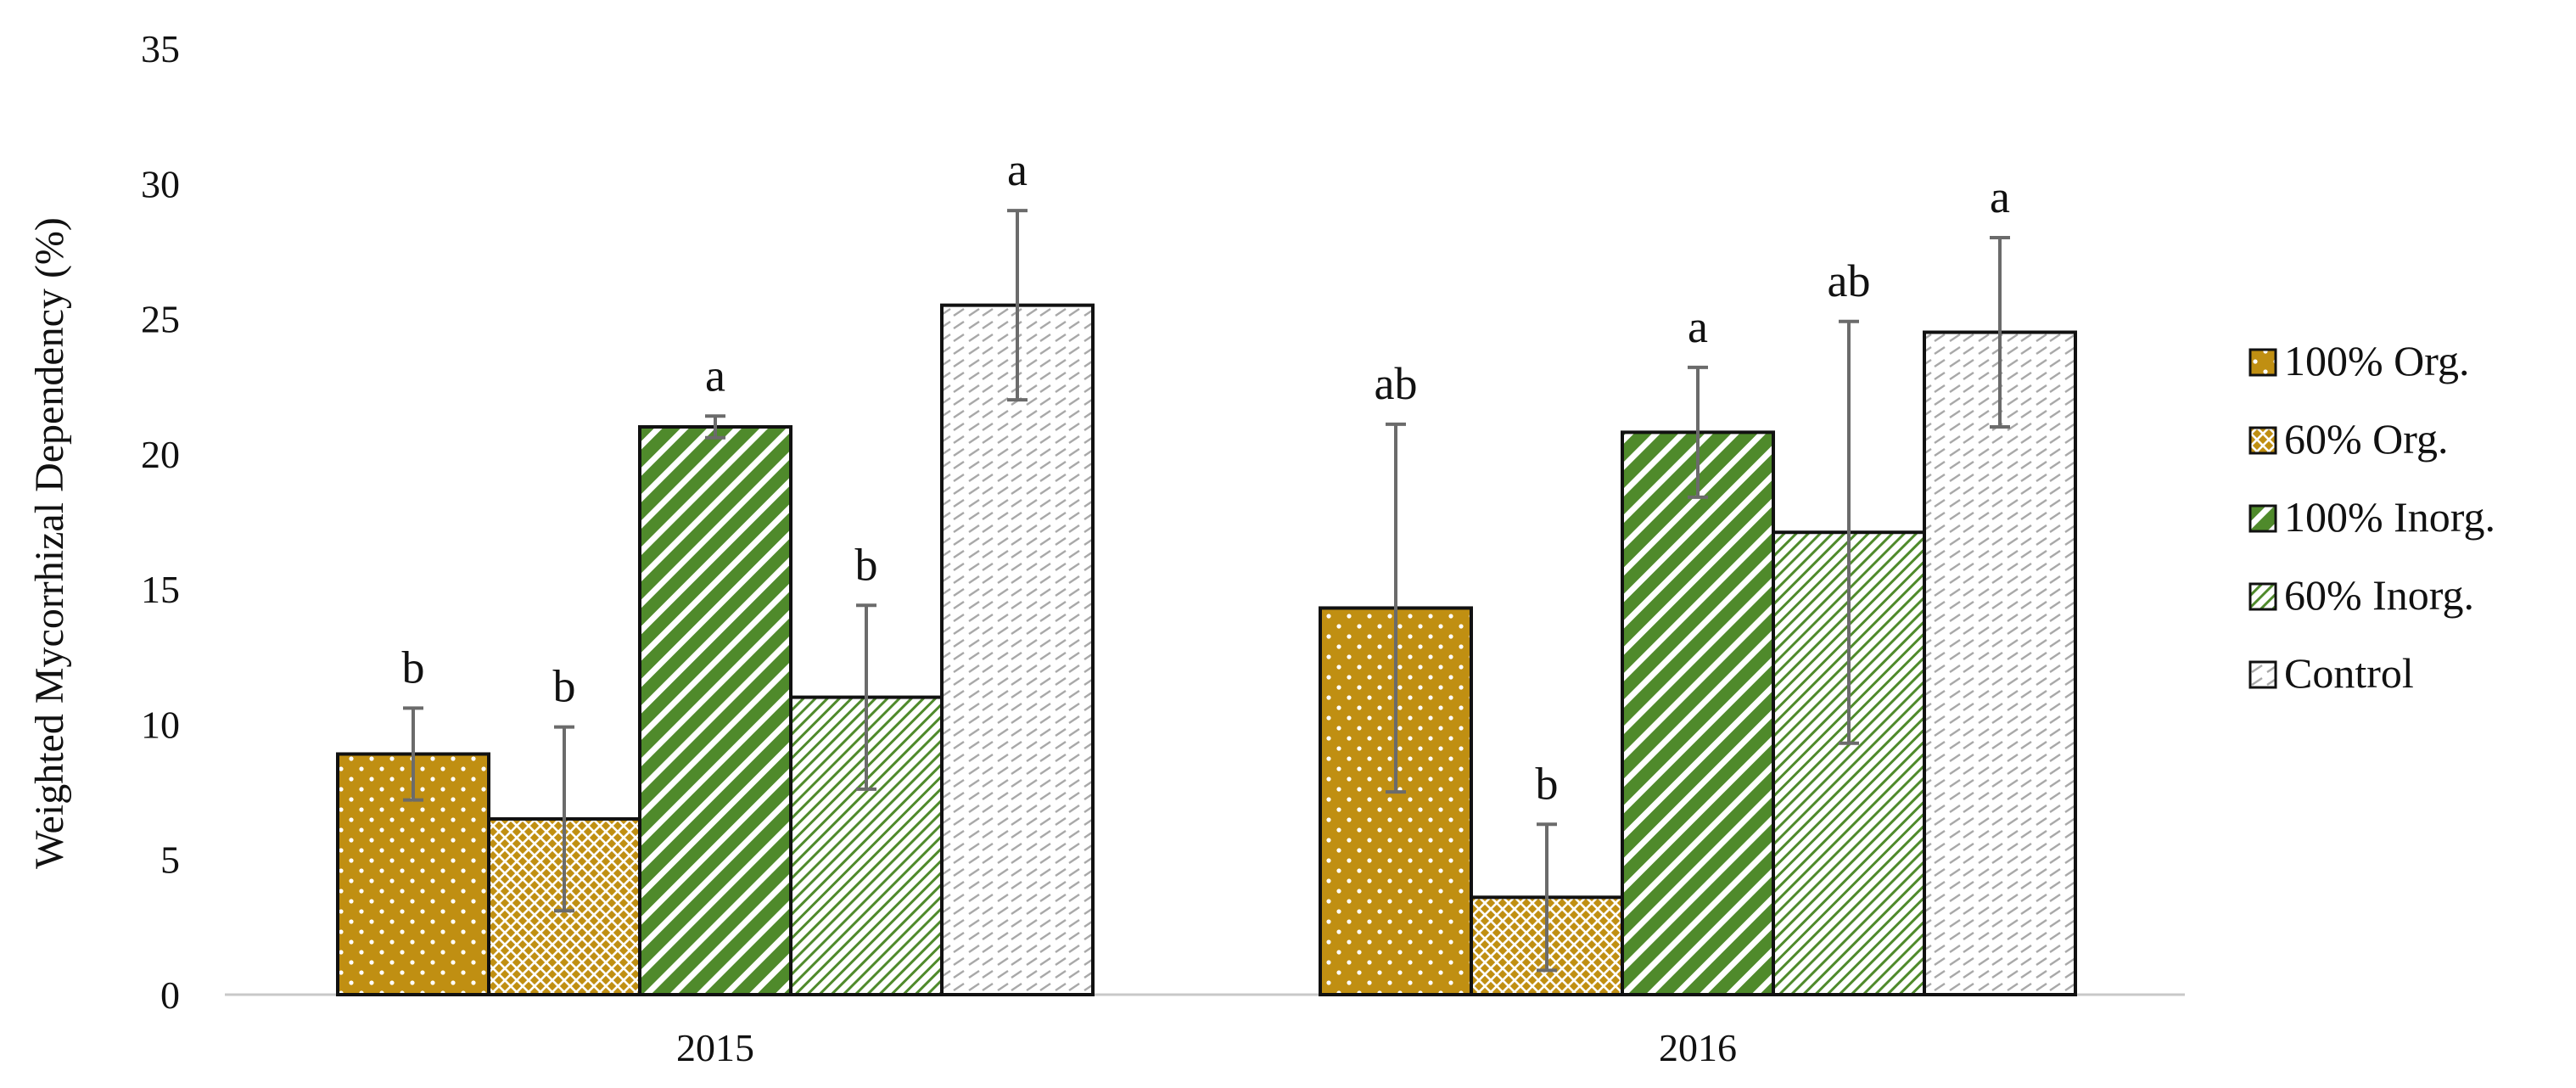 The width and height of the screenshot is (2576, 1088). Describe the element at coordinates (170, 995) in the screenshot. I see `y-tick-label: 0` at that location.